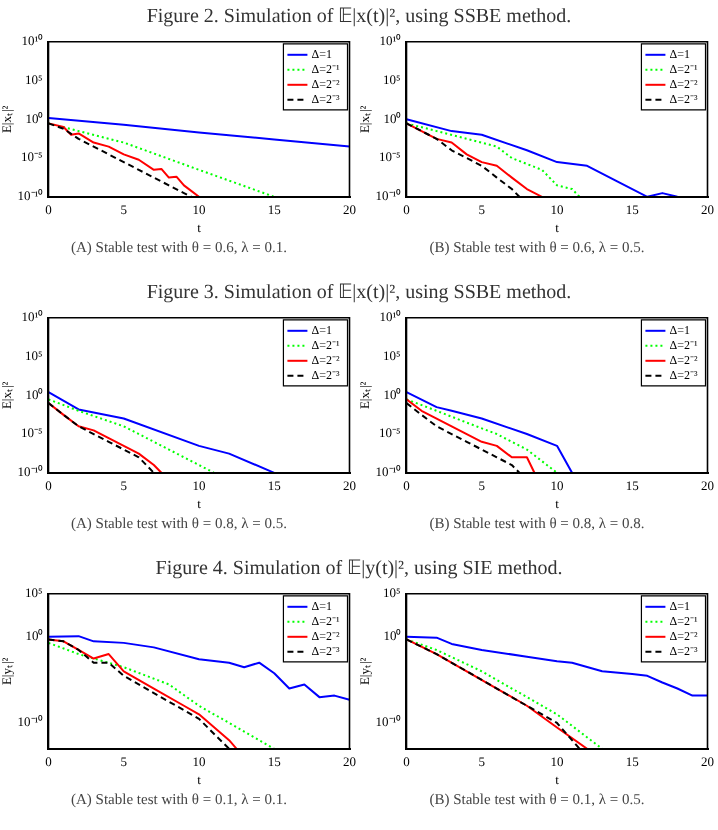 The width and height of the screenshot is (718, 830). Describe the element at coordinates (359, 16) in the screenshot. I see `chart-title: Figure 2. Simulation of 𝔼|x(t)|², using SSBE method.` at that location.